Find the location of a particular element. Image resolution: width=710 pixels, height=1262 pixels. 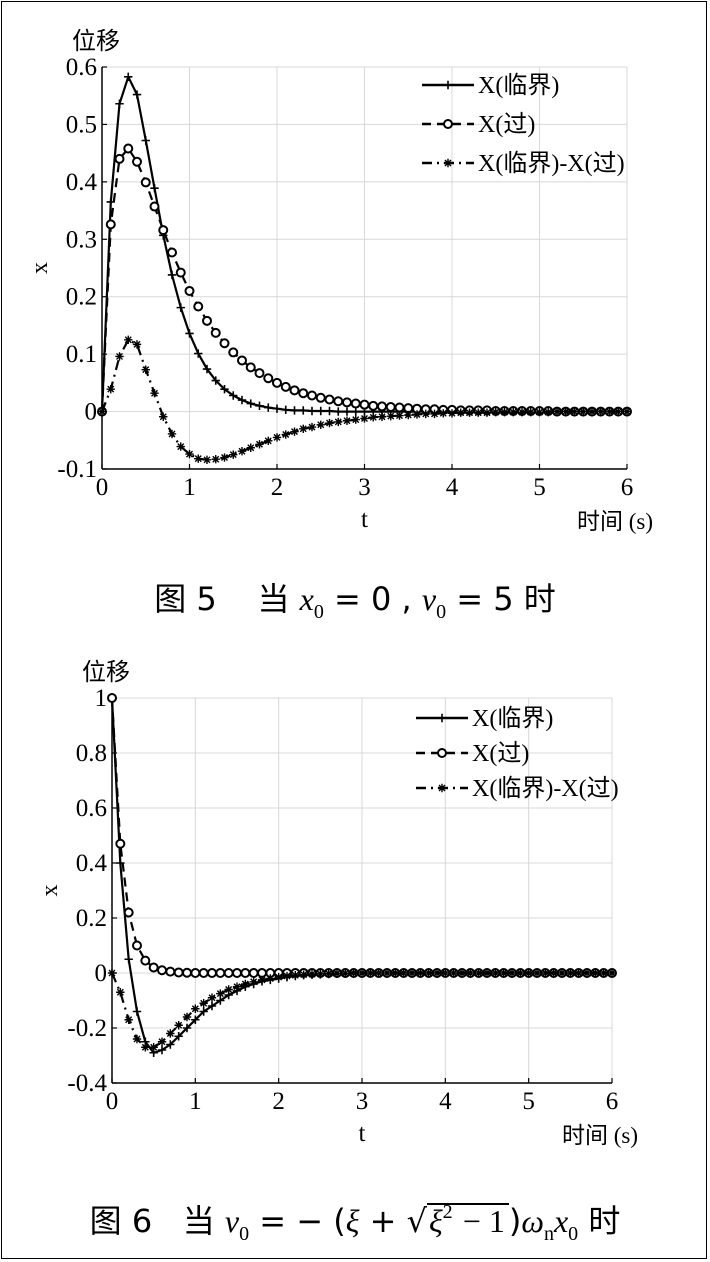

y-tick-label: 0.1 is located at coordinates (81, 354).